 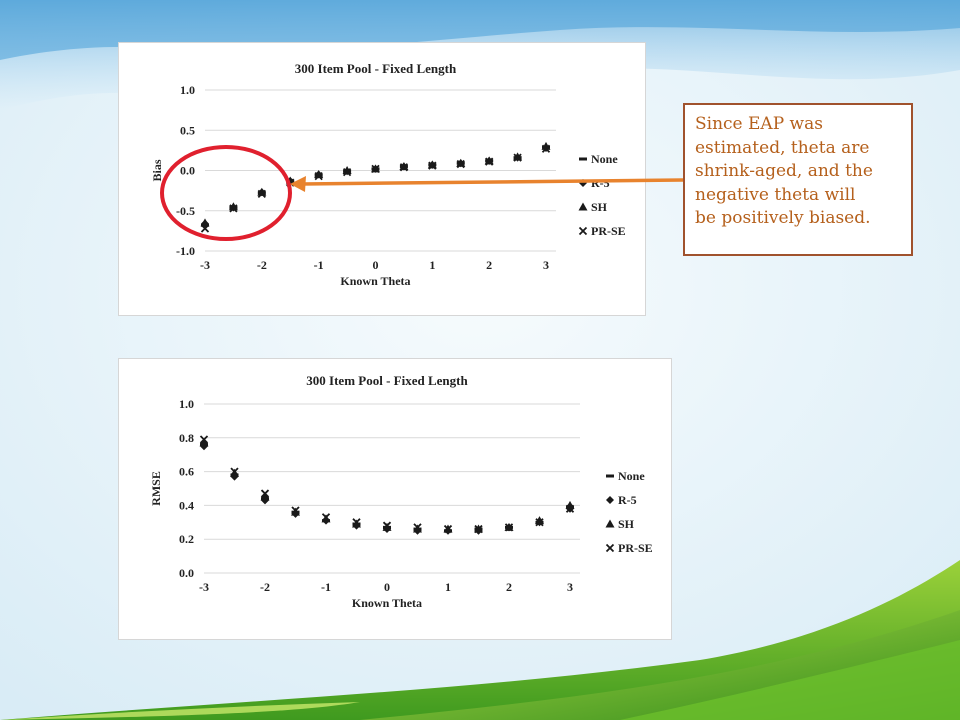 I want to click on y-tick-label: 0.2, so click(x=186, y=539).